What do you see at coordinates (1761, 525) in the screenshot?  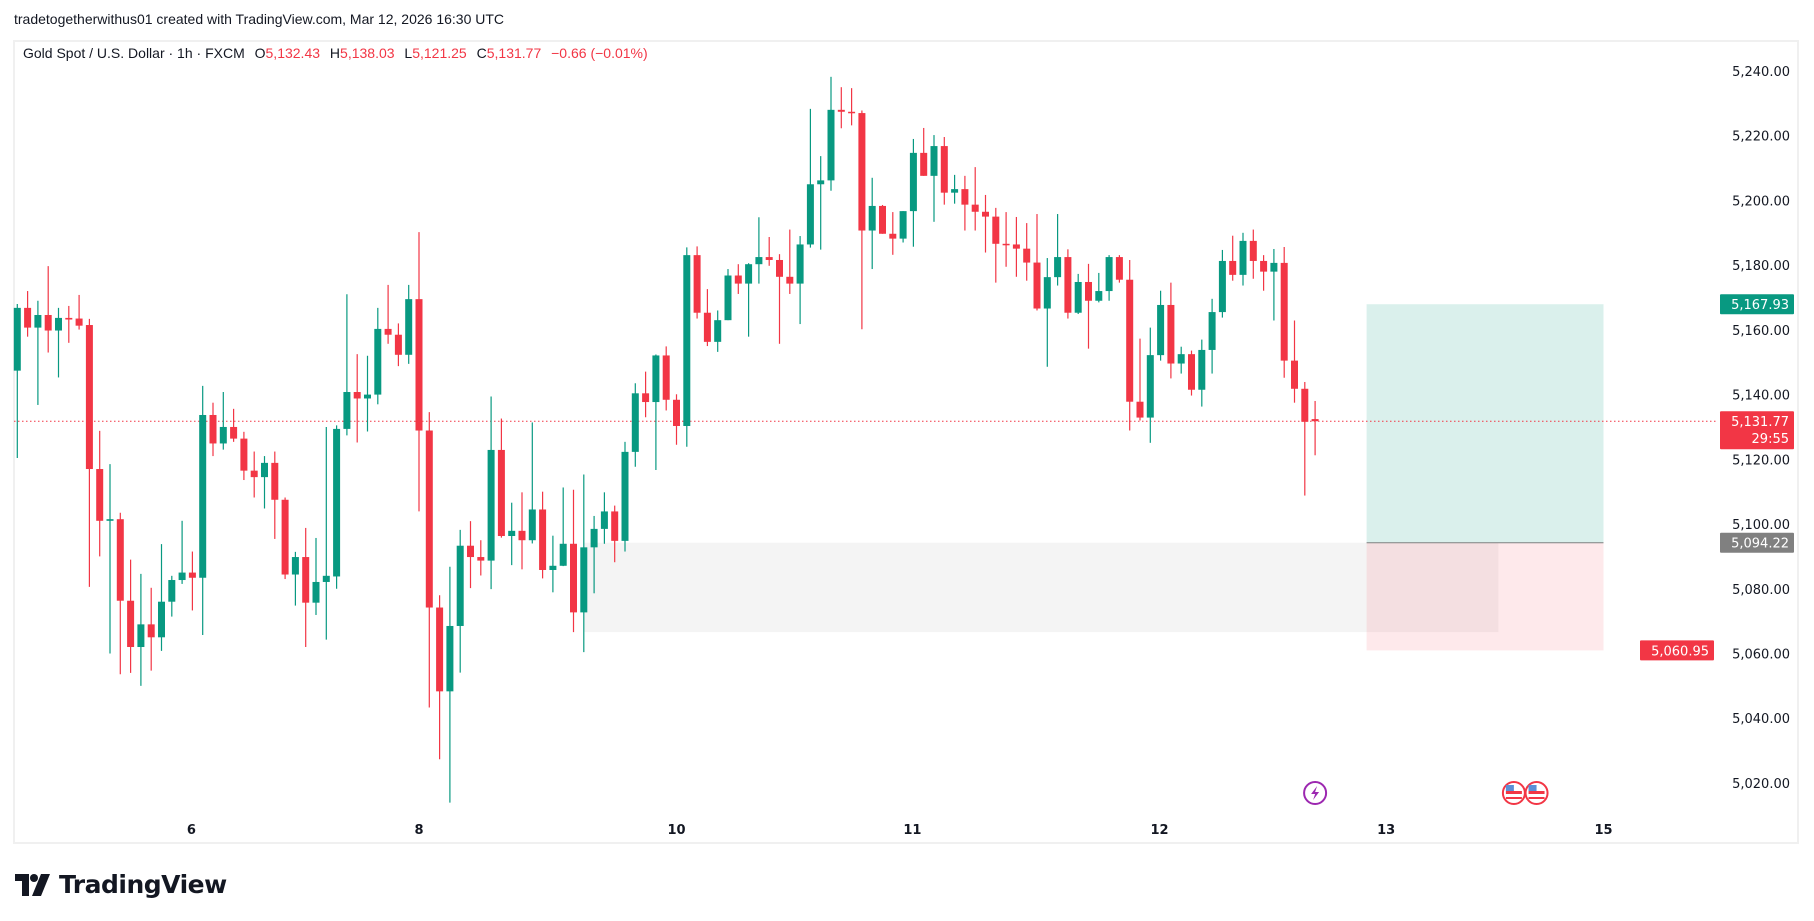 I see `price-tick-label: 5,100.00` at bounding box center [1761, 525].